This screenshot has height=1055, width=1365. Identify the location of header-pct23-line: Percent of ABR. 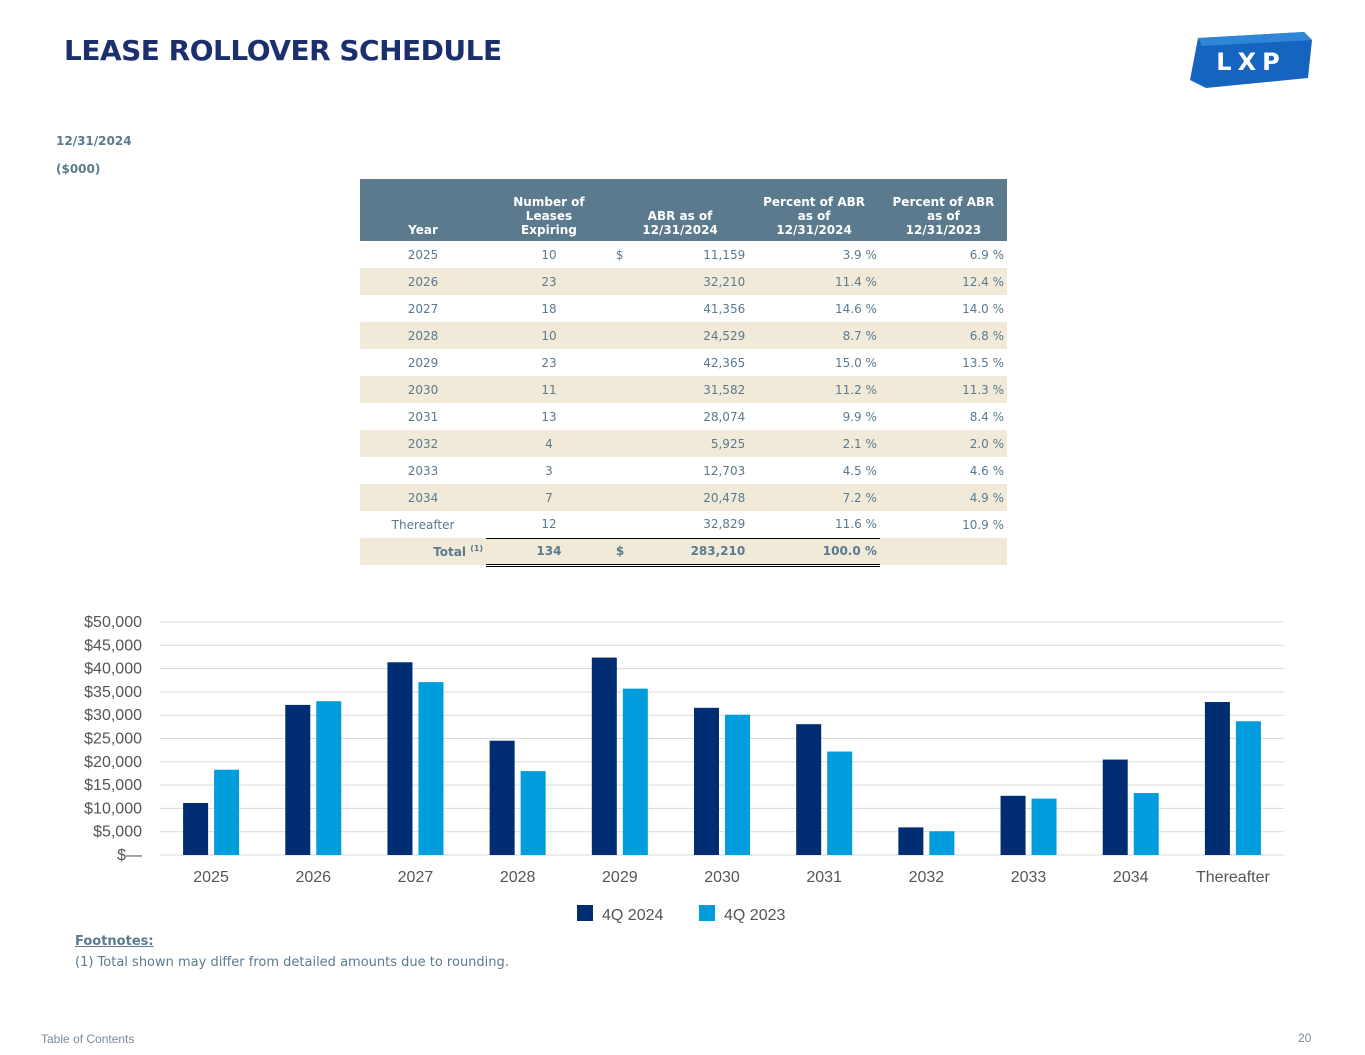
(943, 202).